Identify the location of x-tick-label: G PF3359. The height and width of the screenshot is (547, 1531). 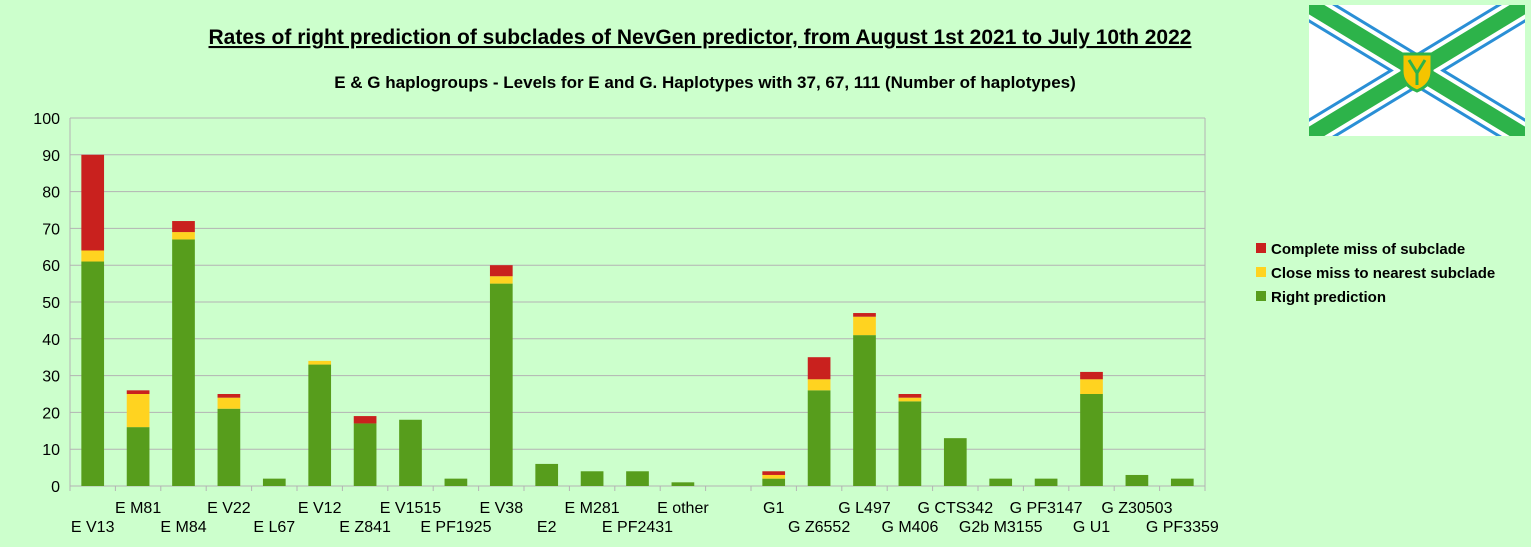
(1182, 527).